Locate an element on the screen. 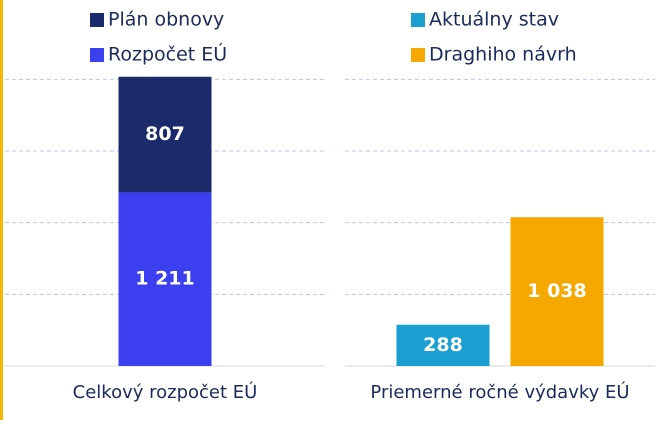  accent-bar is located at coordinates (1, 210).